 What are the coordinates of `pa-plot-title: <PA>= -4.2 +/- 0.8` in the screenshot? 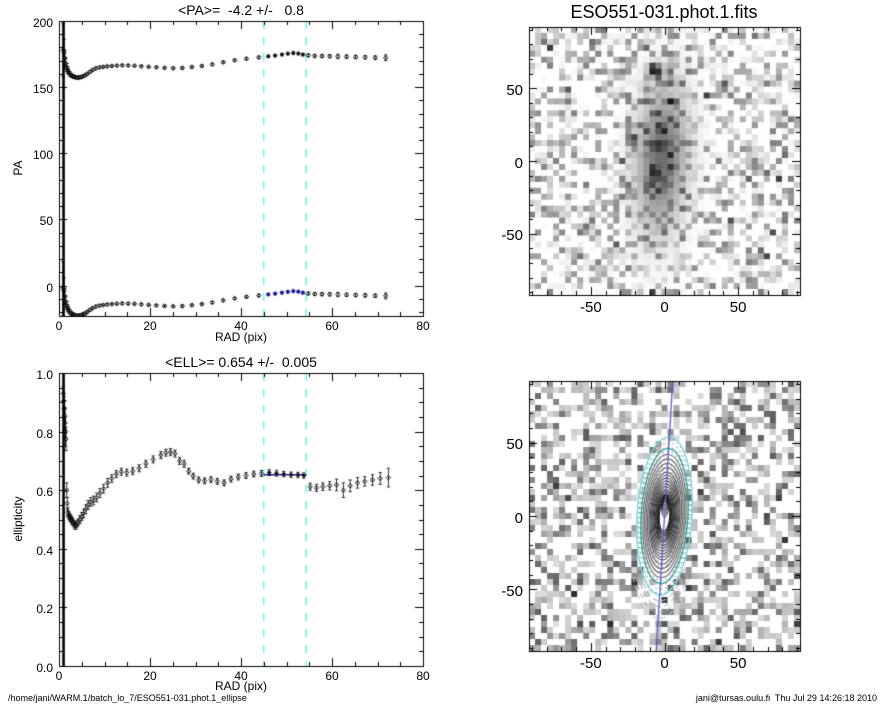 It's located at (241, 10).